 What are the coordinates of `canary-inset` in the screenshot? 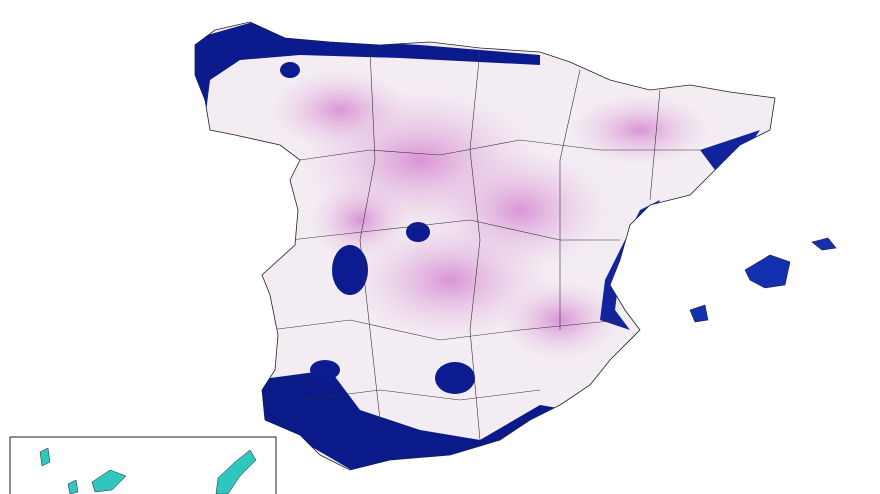 It's located at (143, 465).